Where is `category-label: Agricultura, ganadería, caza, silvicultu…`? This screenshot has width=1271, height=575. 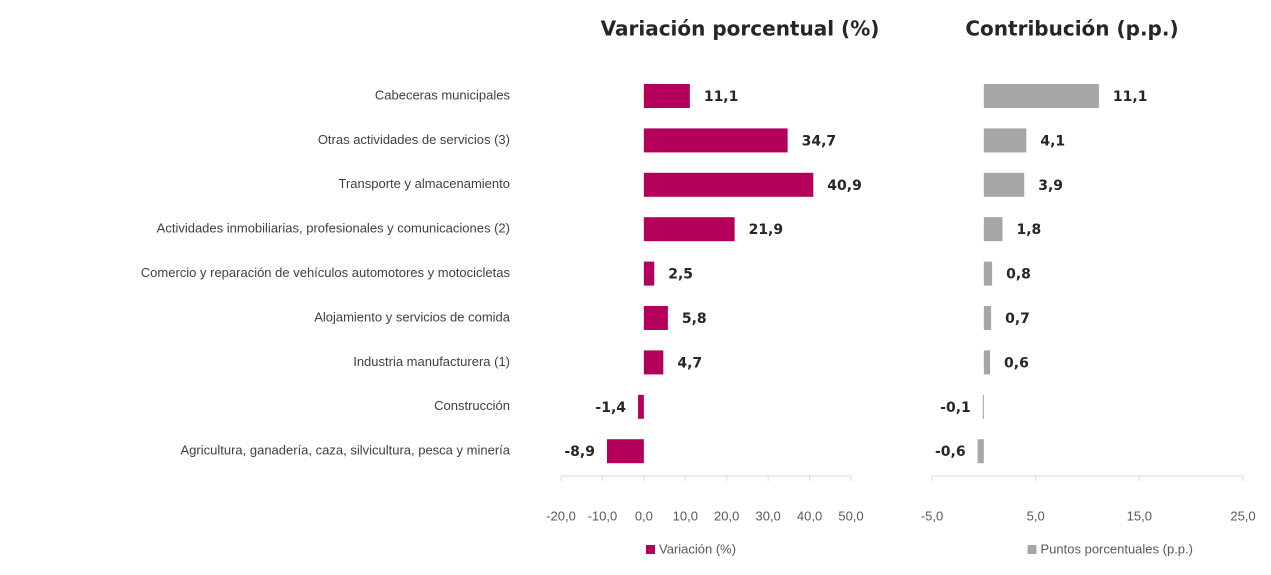
category-label: Agricultura, ganadería, caza, silvicultu… is located at coordinates (346, 450).